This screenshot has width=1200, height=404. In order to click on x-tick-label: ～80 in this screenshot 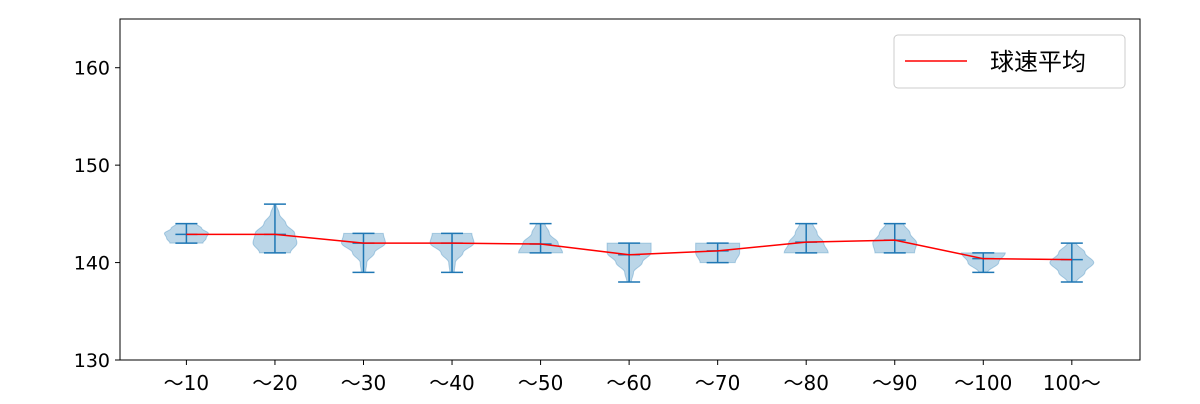, I will do `click(805, 383)`.